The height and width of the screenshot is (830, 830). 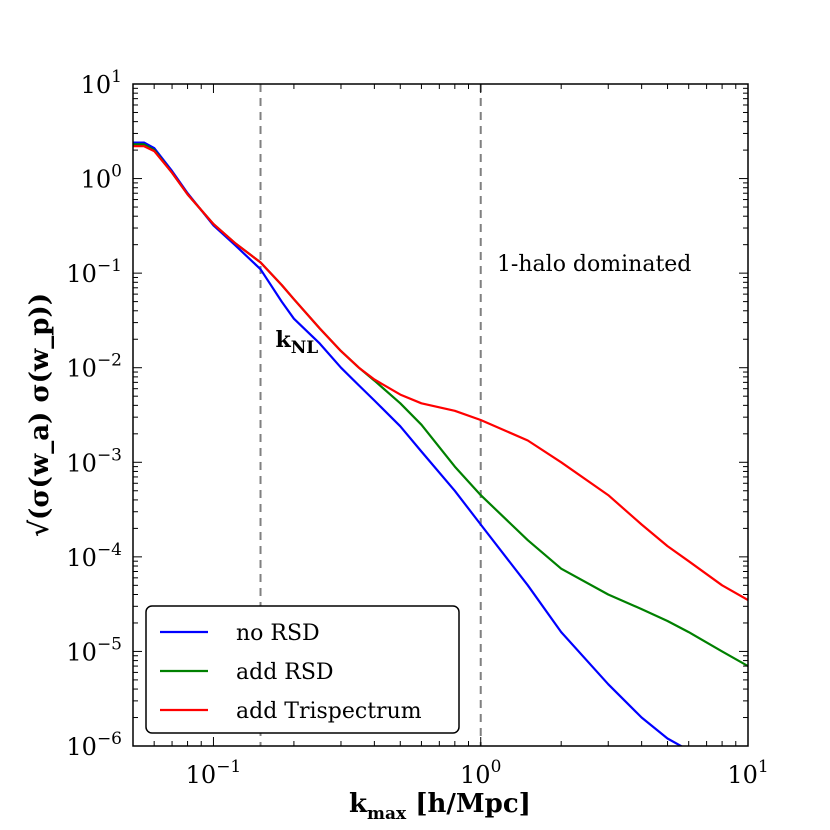 I want to click on x-tick-label: 10⁰, so click(x=480, y=773).